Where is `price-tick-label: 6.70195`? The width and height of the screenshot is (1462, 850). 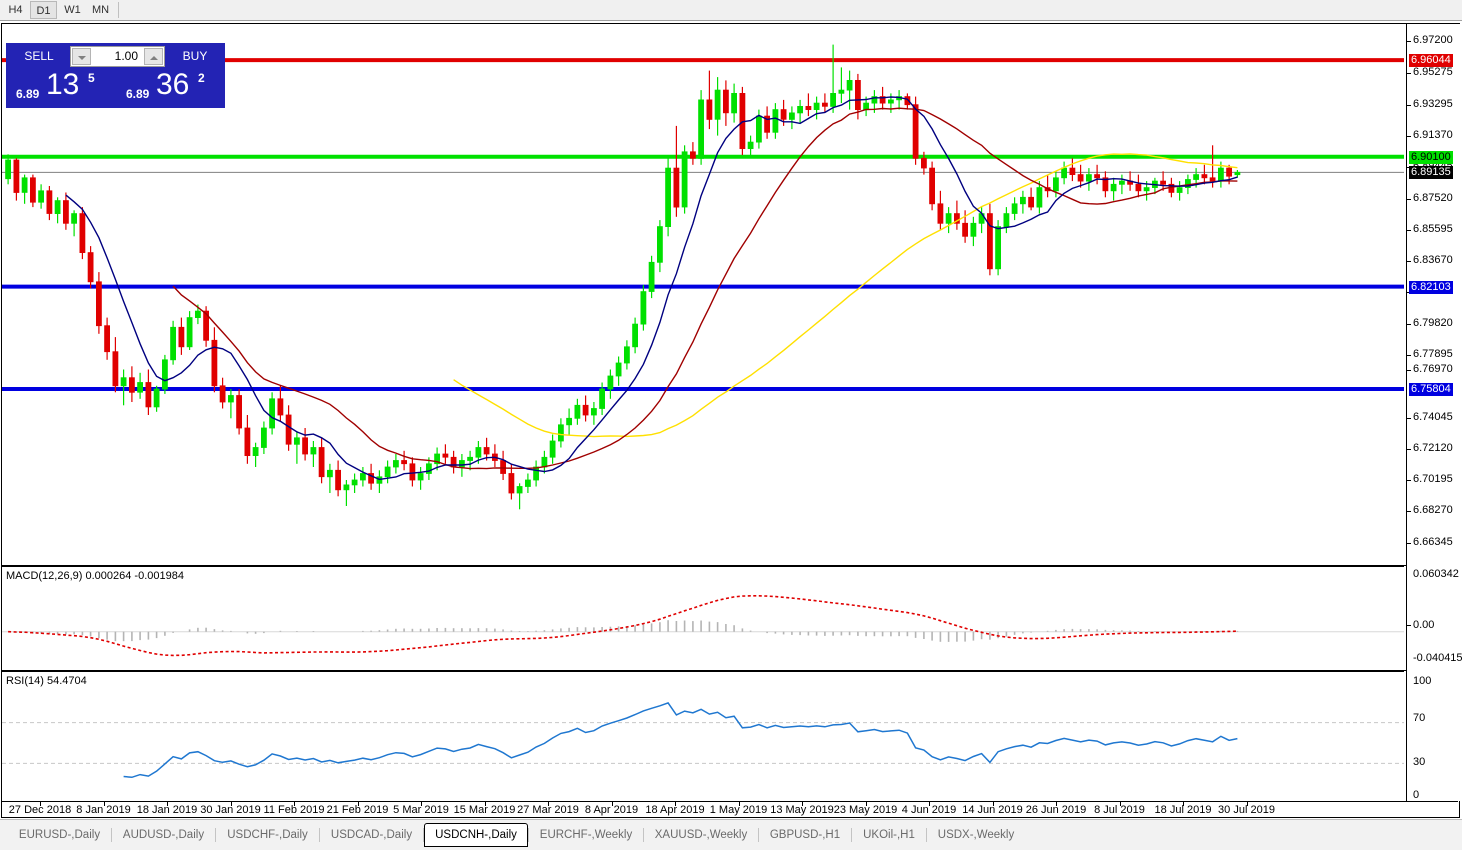
price-tick-label: 6.70195 is located at coordinates (1433, 479).